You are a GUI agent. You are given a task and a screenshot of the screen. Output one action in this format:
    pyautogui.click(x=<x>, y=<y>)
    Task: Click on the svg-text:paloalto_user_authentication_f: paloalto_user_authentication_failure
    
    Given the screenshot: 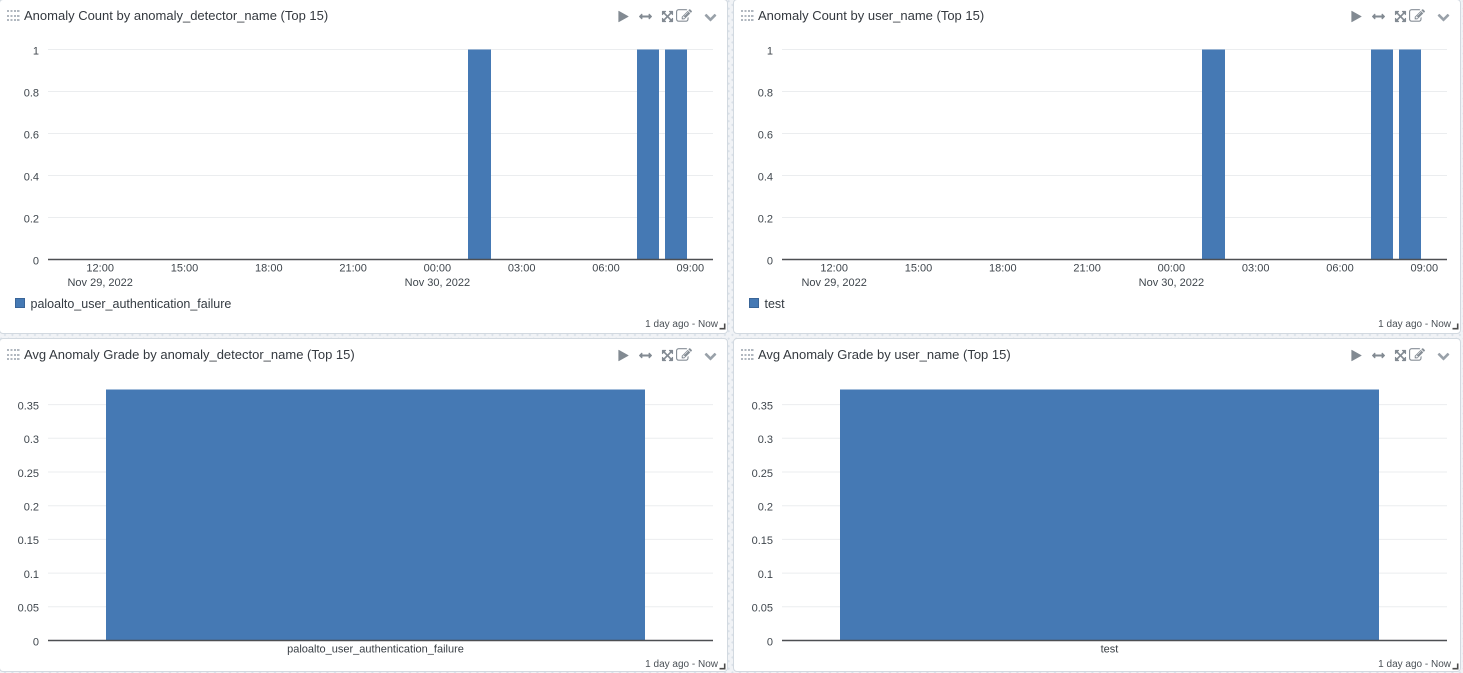 What is the action you would take?
    pyautogui.click(x=375, y=650)
    